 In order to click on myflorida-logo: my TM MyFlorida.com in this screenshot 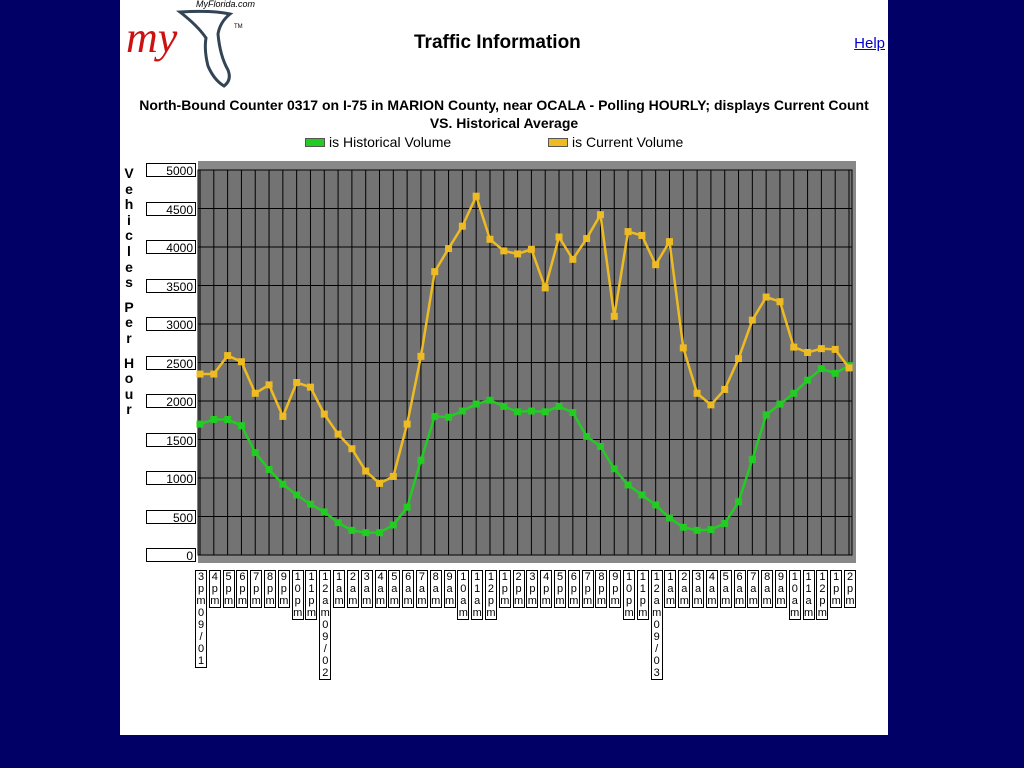, I will do `click(195, 46)`.